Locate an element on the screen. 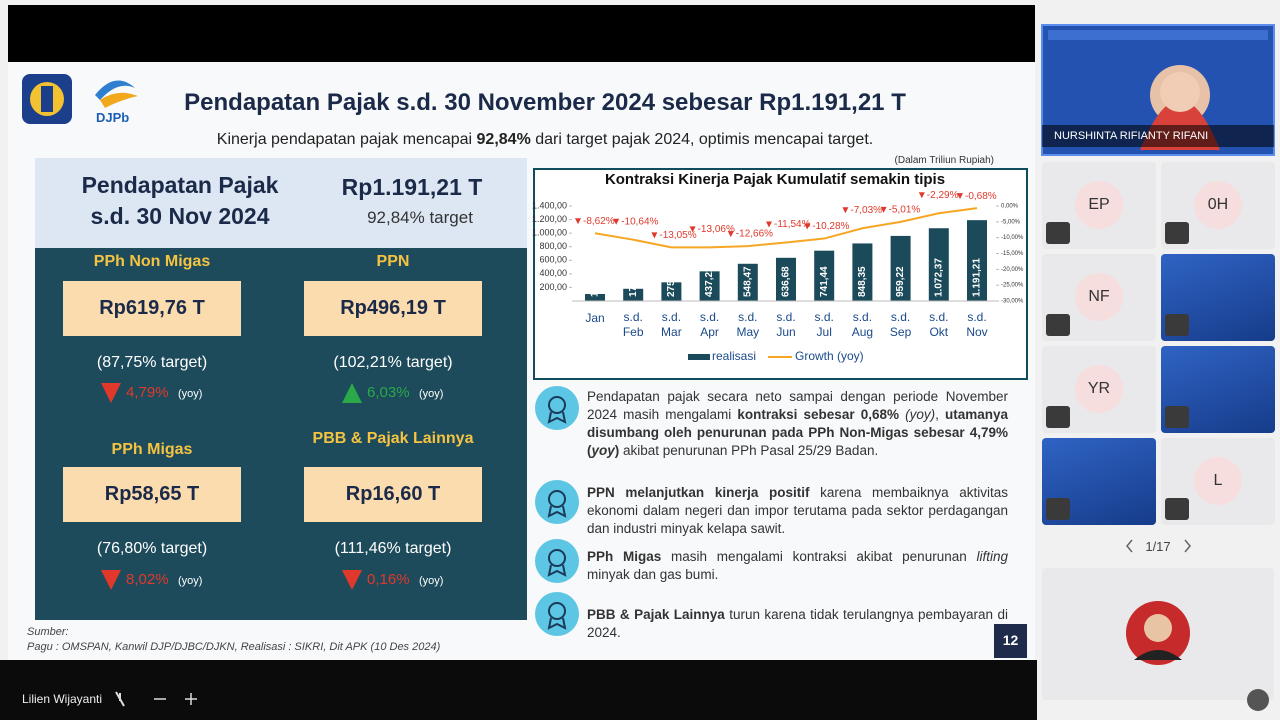  source-label: Sumber: is located at coordinates (48, 632).